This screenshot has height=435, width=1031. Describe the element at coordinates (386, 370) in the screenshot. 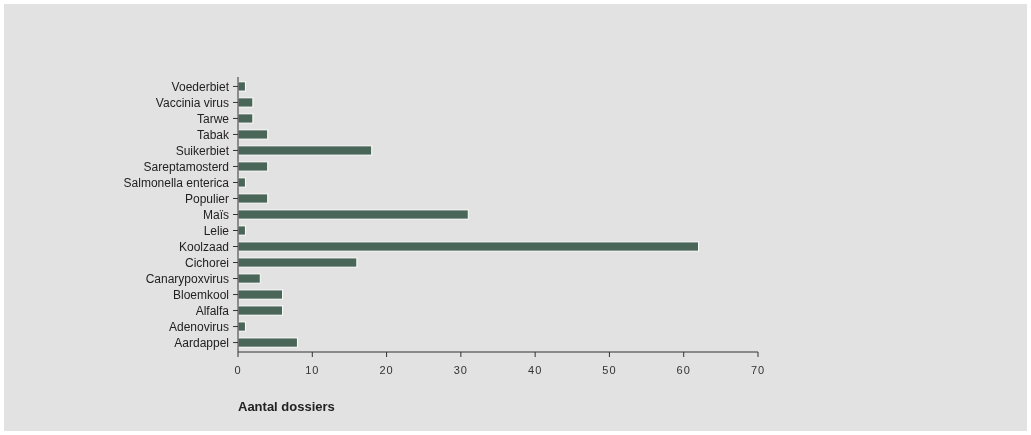

I see `x-tick-label: 20` at that location.